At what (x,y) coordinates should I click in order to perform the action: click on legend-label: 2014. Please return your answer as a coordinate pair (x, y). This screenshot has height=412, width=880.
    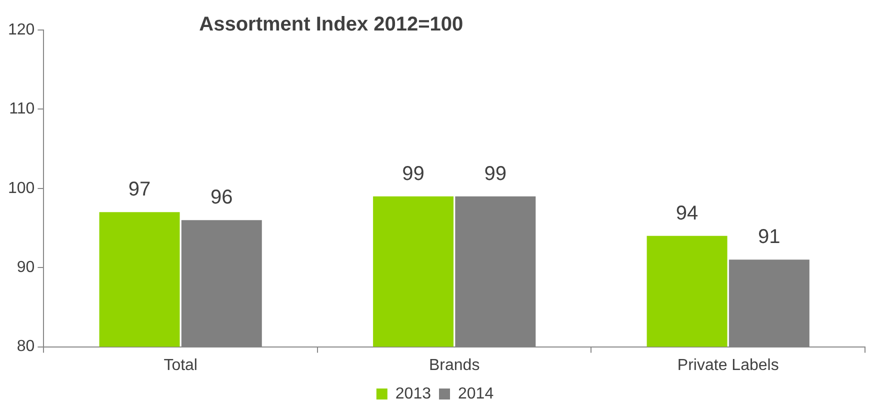
    Looking at the image, I should click on (476, 393).